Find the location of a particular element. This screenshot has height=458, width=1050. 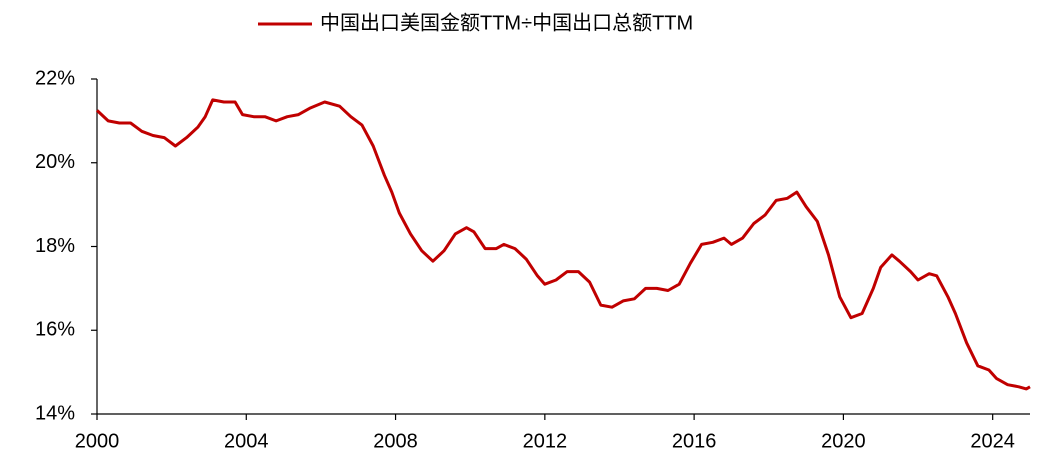

x-tick-label: 2012 is located at coordinates (545, 441).